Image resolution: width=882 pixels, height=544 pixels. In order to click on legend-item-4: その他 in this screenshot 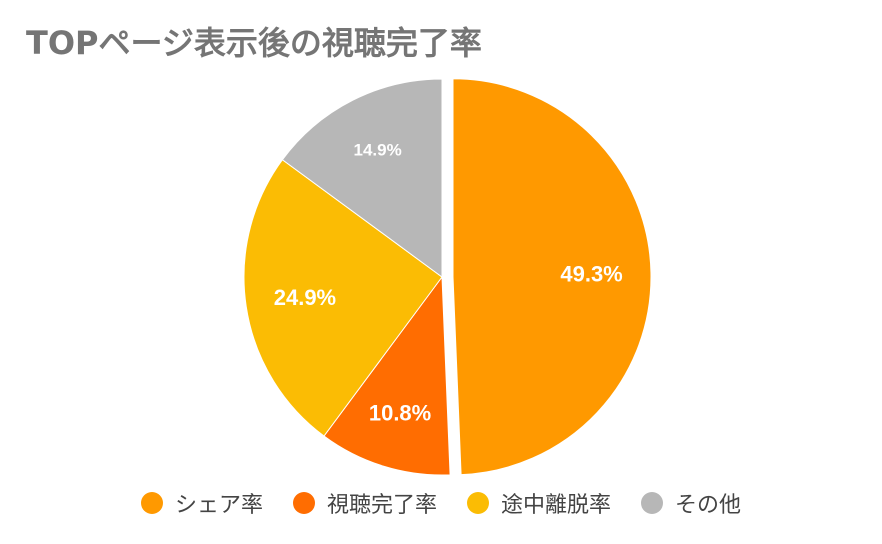, I will do `click(691, 503)`.